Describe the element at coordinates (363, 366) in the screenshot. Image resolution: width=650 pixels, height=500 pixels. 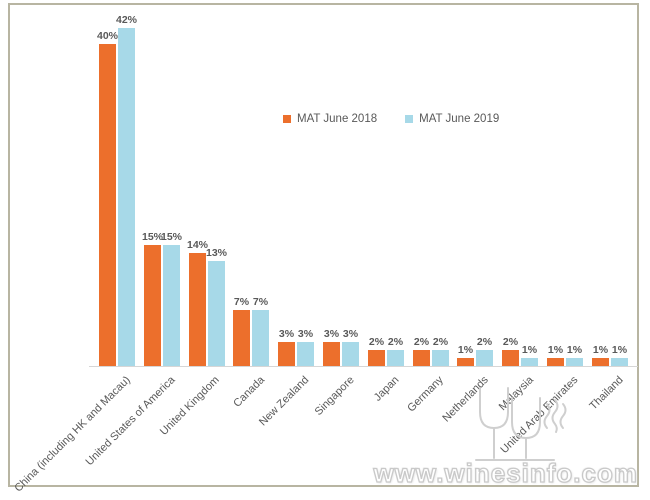
I see `x-axis-line` at that location.